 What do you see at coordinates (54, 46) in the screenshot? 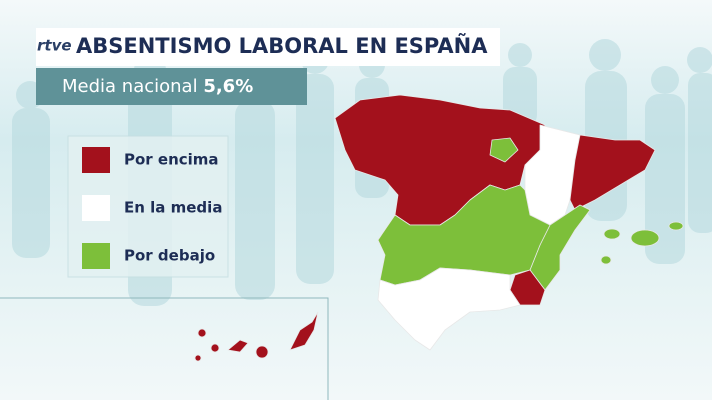
I see `logo: rtve` at bounding box center [54, 46].